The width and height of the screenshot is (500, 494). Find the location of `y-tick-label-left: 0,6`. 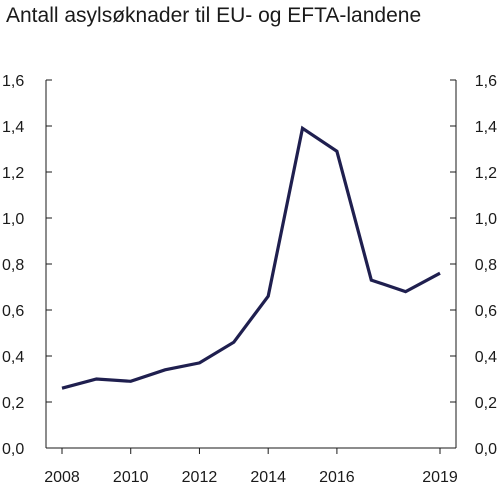

y-tick-label-left: 0,6 is located at coordinates (13, 311).